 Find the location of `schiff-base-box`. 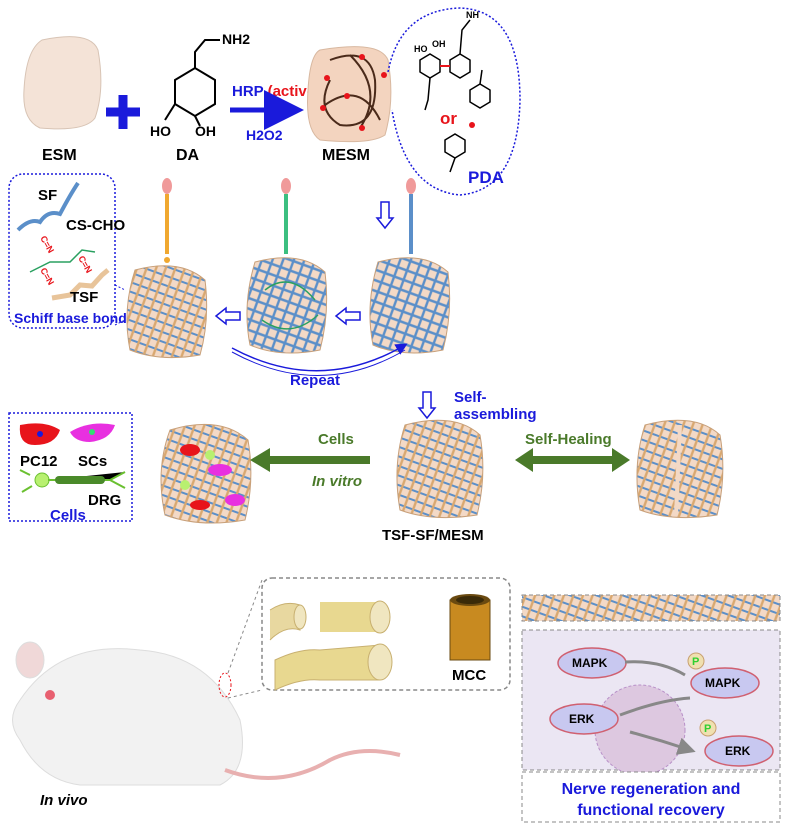

schiff-base-box is located at coordinates (62, 251).